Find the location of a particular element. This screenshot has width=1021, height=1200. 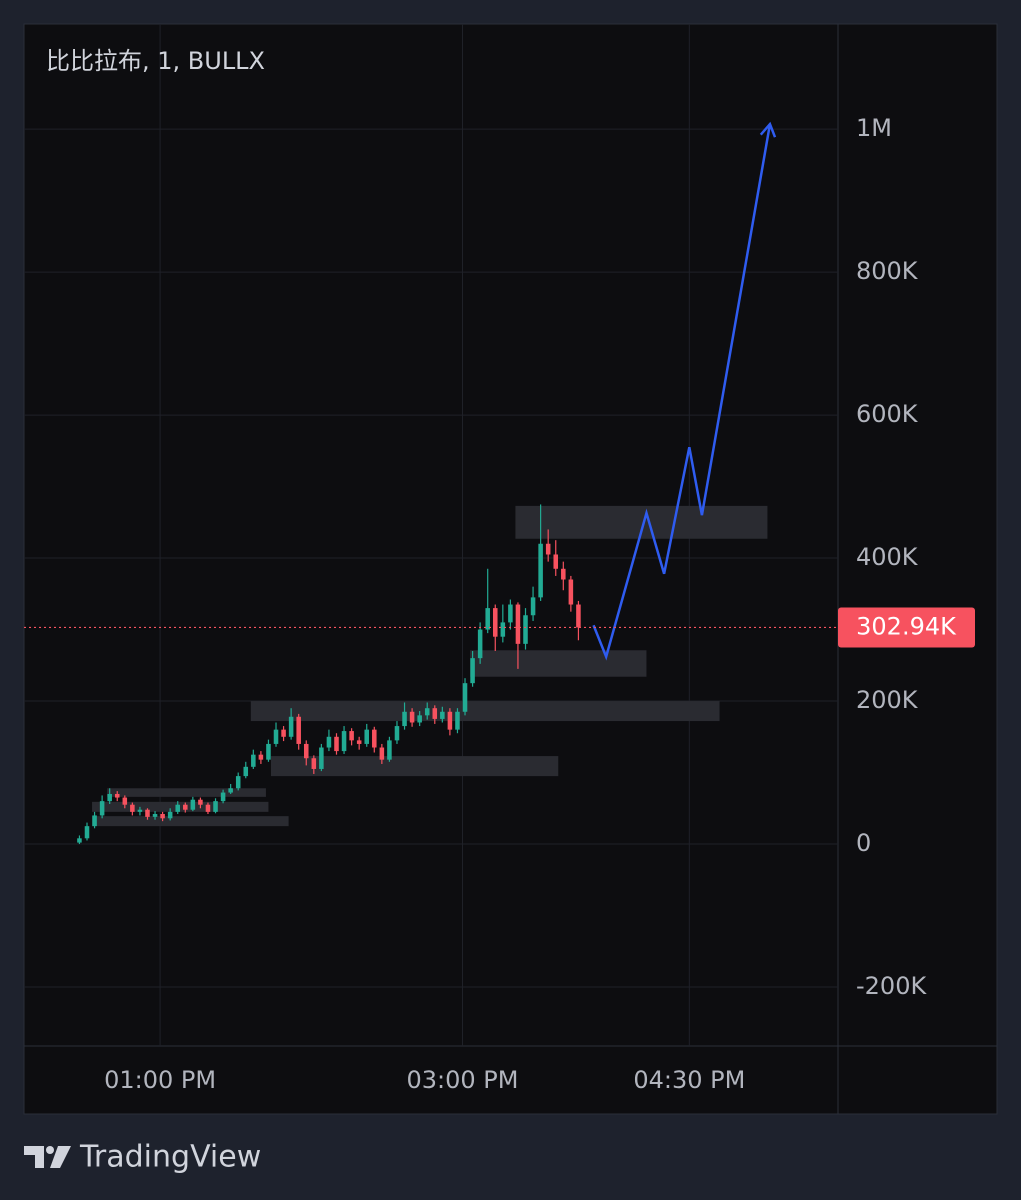

last-price-badge is located at coordinates (906, 627).